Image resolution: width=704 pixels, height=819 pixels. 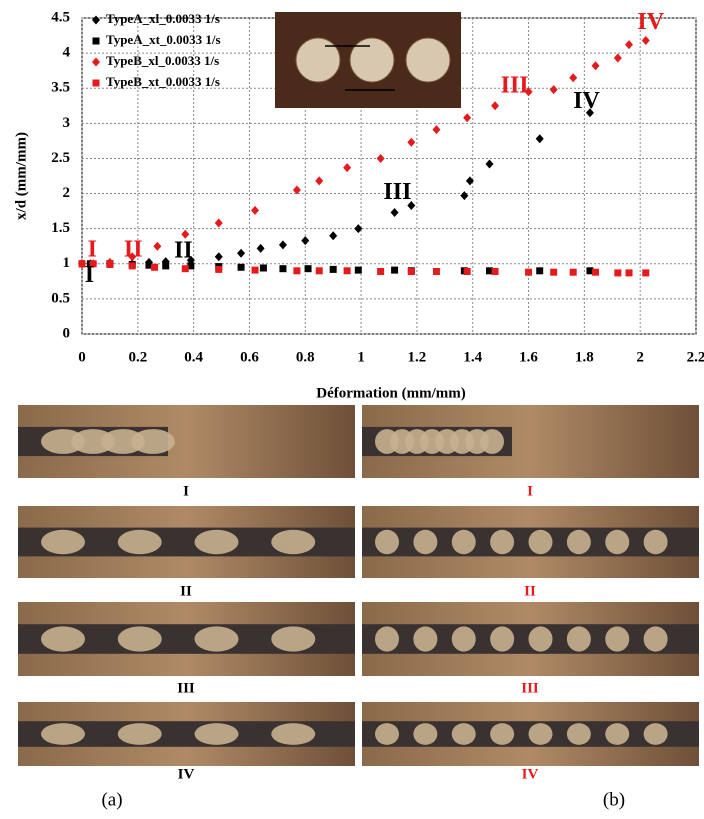 What do you see at coordinates (82, 357) in the screenshot?
I see `x-tick-label: 0` at bounding box center [82, 357].